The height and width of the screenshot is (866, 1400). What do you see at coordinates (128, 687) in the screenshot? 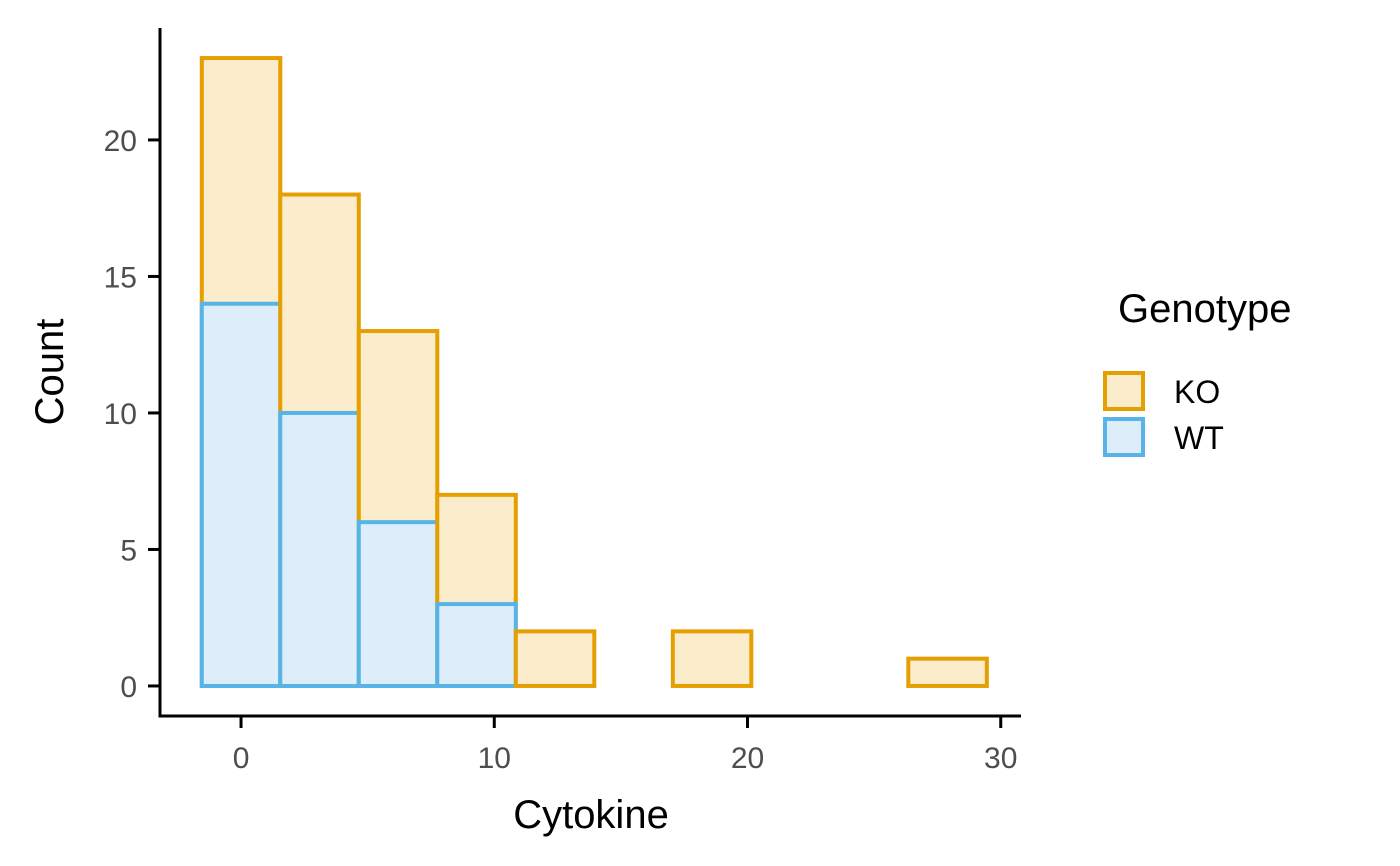
I see `y-tick-label: 0` at bounding box center [128, 687].